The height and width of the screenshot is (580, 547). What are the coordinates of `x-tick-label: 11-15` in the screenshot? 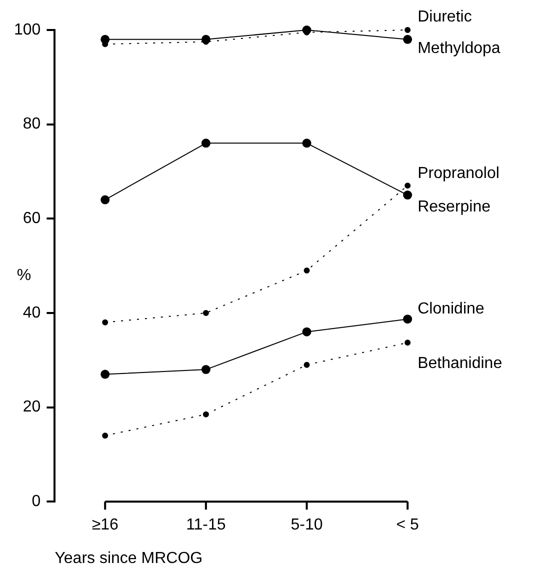 It's located at (206, 525).